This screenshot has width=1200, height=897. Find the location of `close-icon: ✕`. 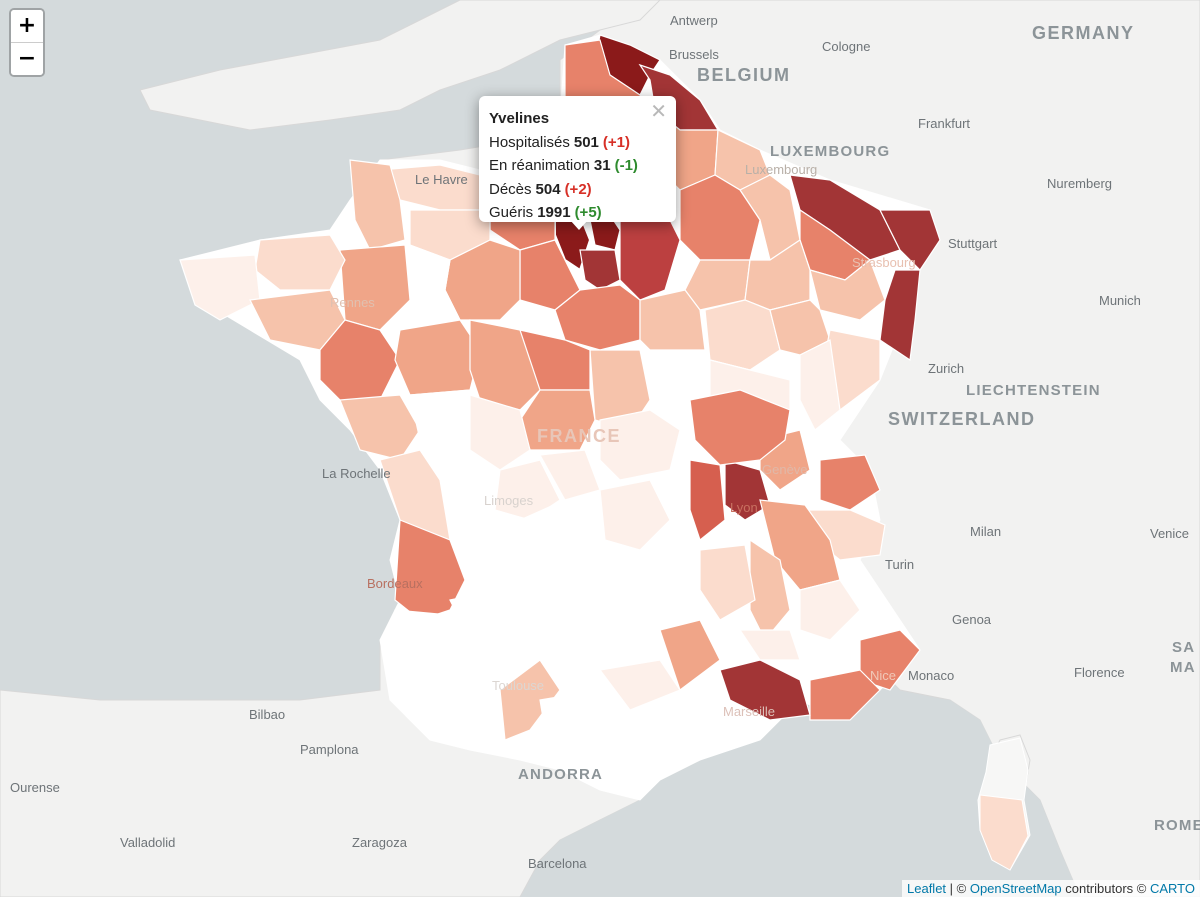

close-icon: ✕ is located at coordinates (658, 111).